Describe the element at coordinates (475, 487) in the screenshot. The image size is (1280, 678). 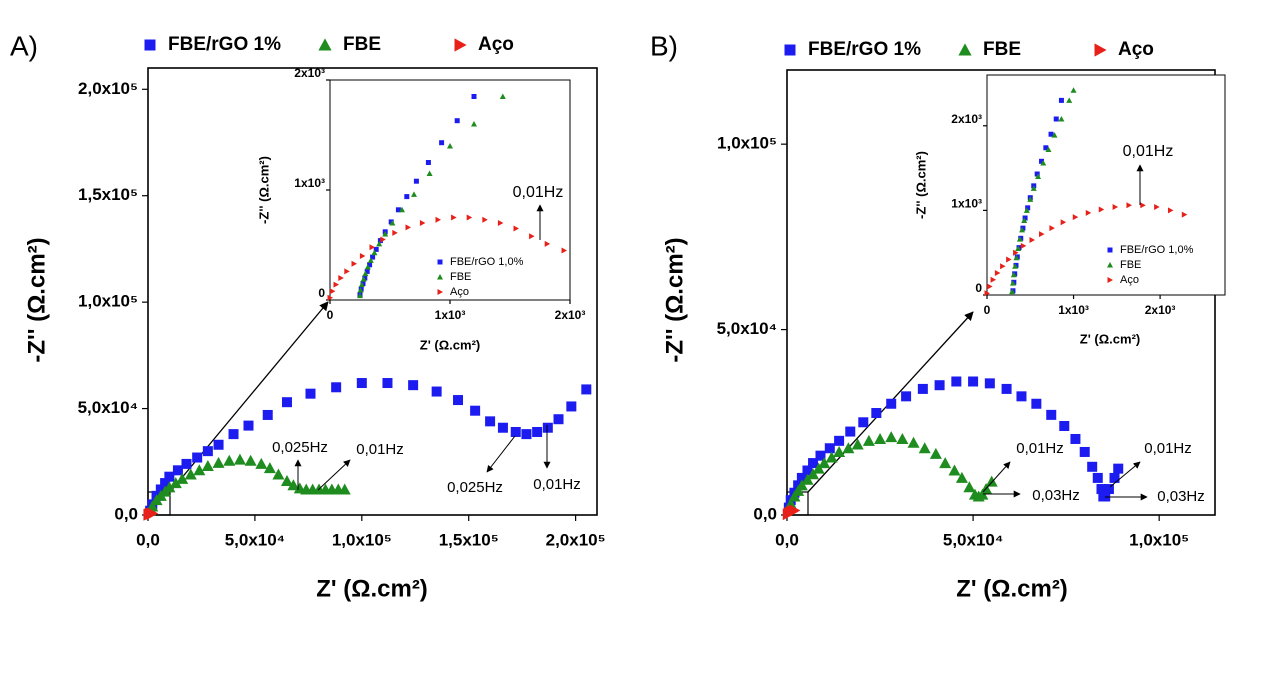
I see `annotation: 0,025Hz` at that location.